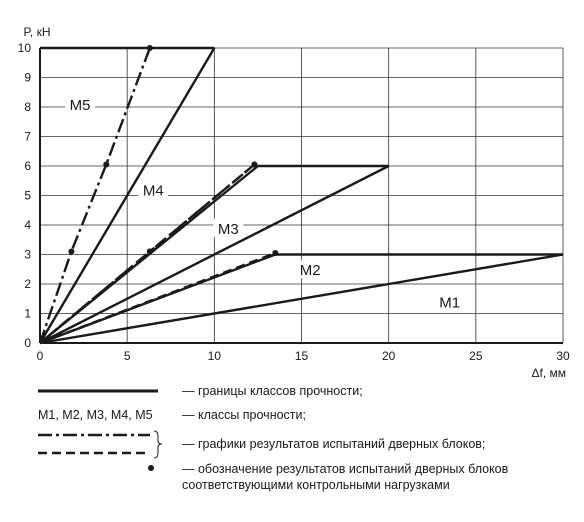 This screenshot has height=522, width=584. What do you see at coordinates (98, 391) in the screenshot?
I see `solid-line-symbol` at bounding box center [98, 391].